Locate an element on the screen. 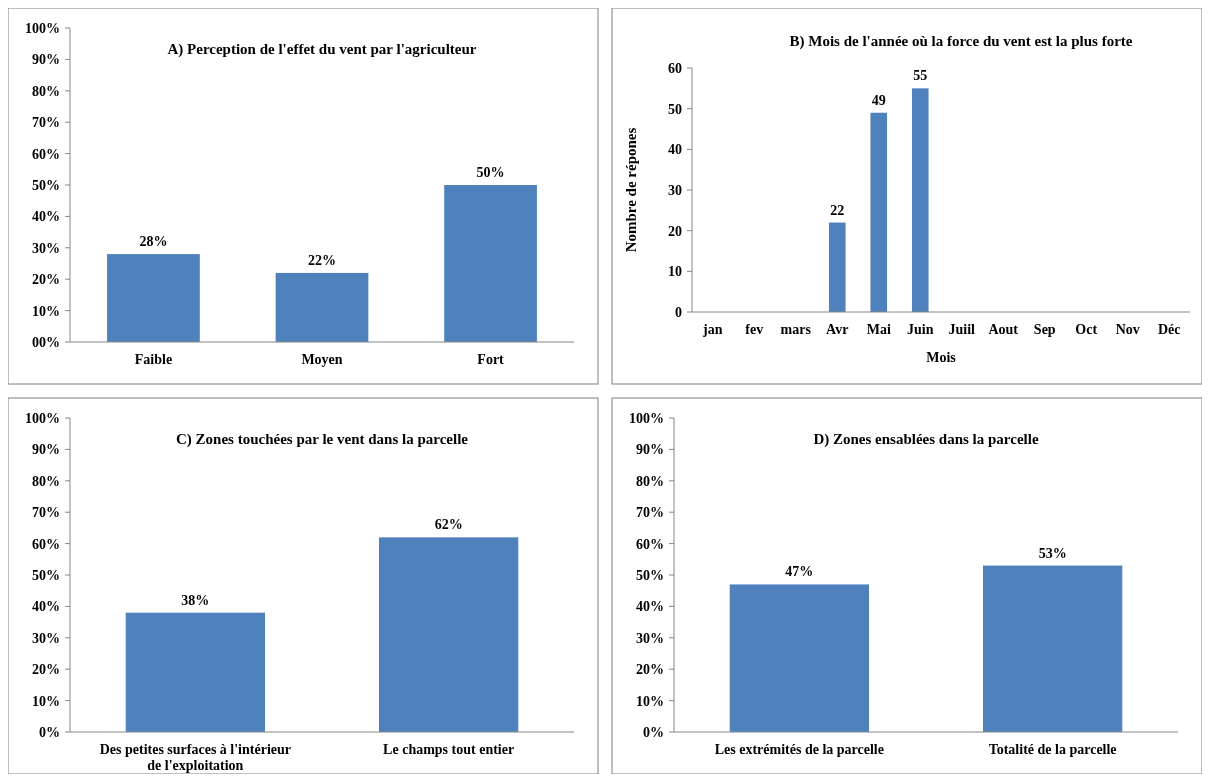 The height and width of the screenshot is (782, 1210). x-tick-label: Les extrémités de la parcelle is located at coordinates (799, 749).